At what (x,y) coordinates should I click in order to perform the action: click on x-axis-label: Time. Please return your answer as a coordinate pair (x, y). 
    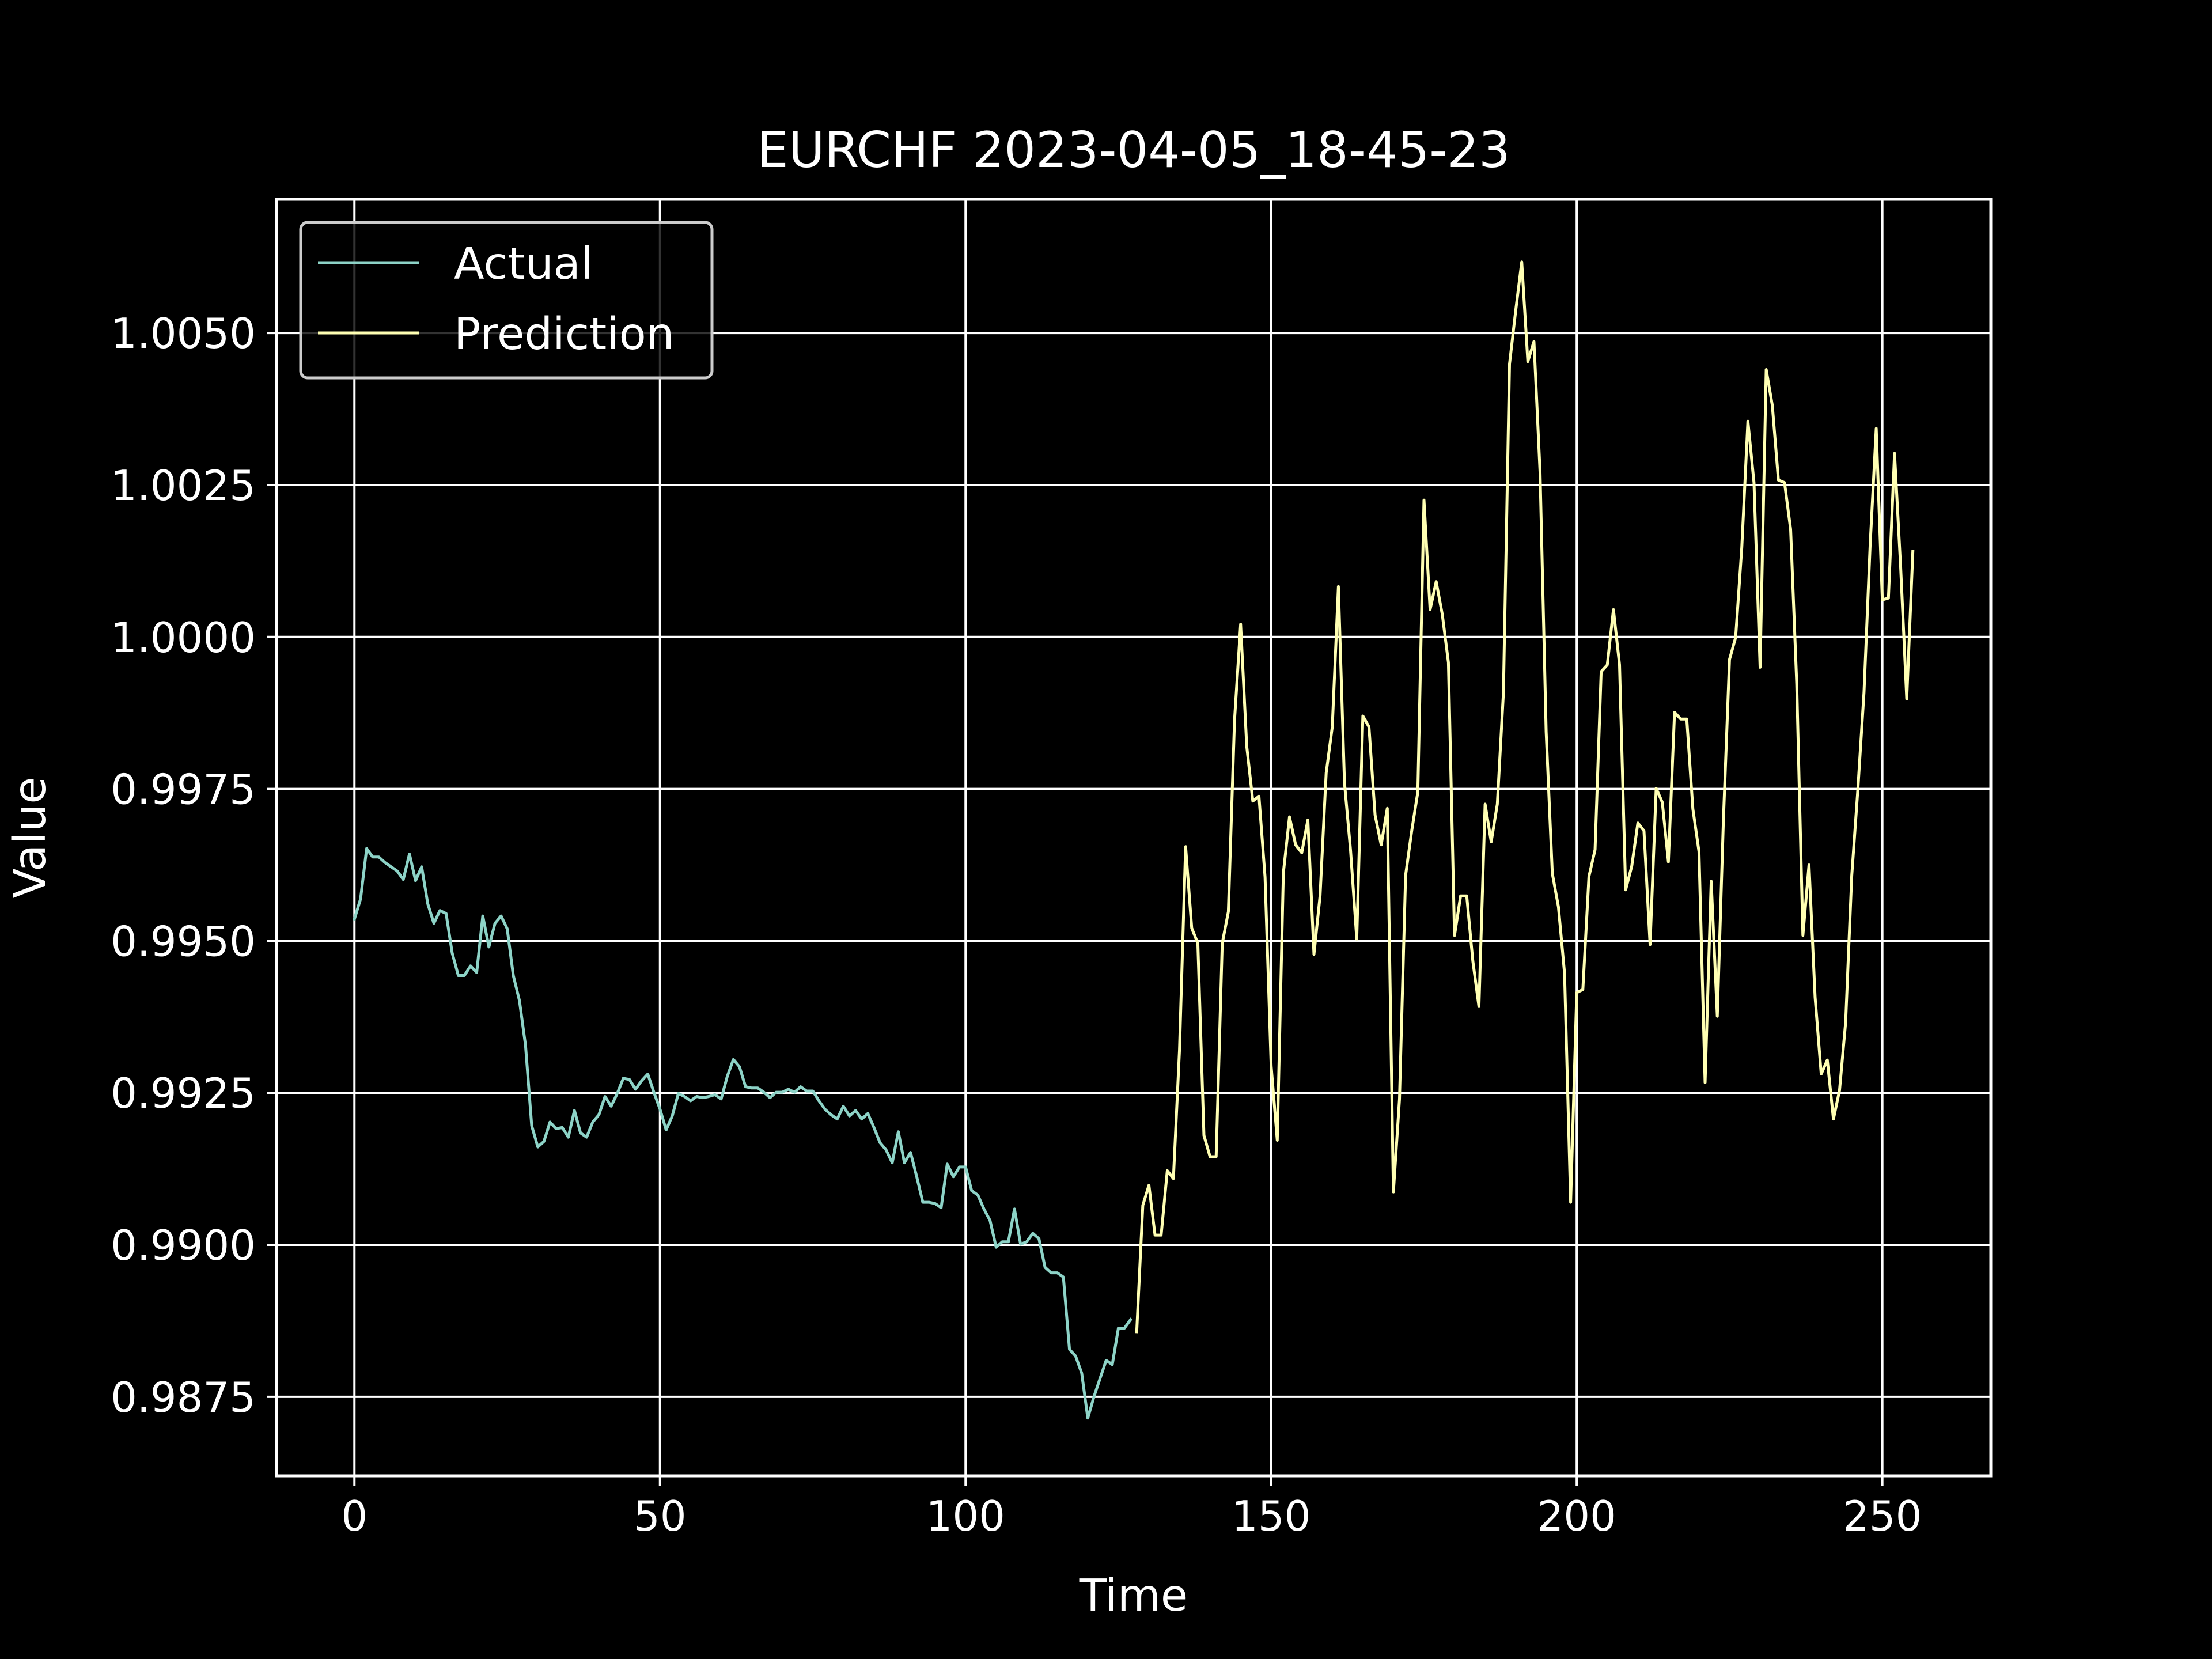
    Looking at the image, I should click on (1133, 1596).